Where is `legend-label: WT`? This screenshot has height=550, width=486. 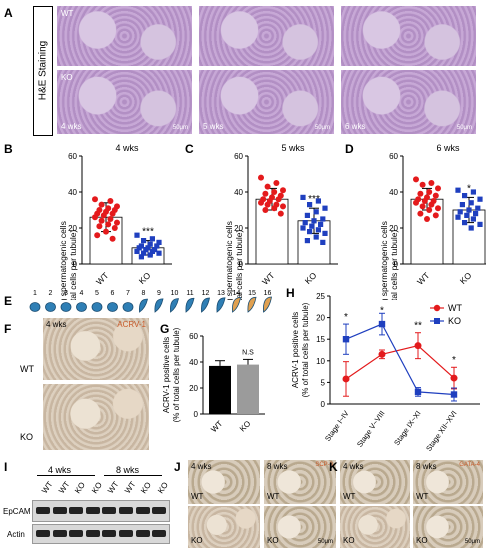
legend-label: WT is located at coordinates (455, 308).